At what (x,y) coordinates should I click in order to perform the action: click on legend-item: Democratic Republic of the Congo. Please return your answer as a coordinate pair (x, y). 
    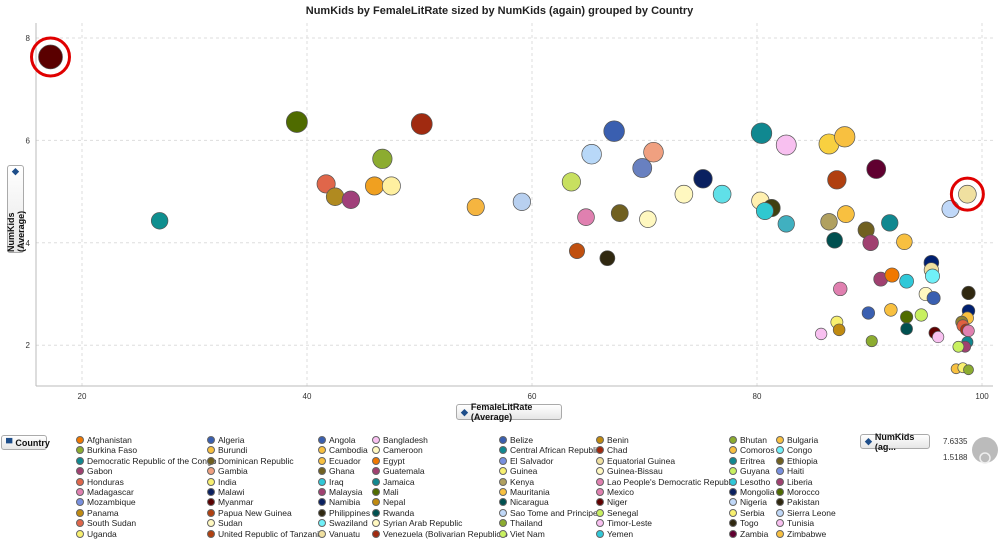
    Looking at the image, I should click on (146, 461).